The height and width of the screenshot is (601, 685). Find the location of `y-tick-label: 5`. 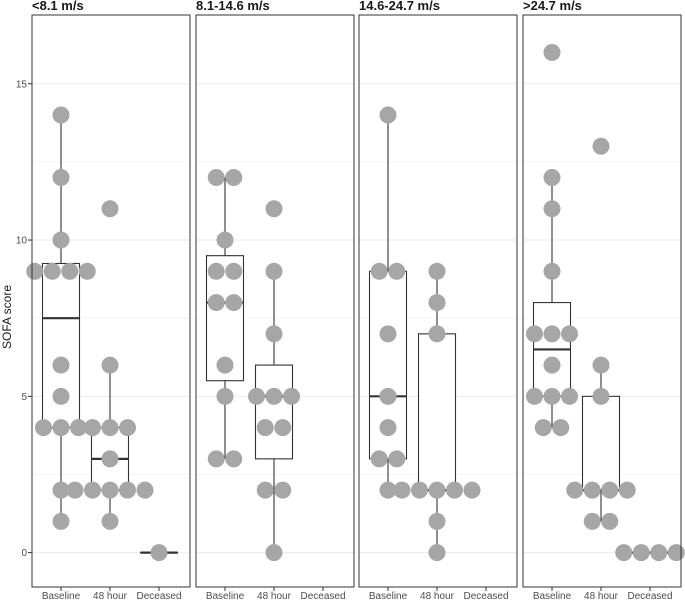

y-tick-label: 5 is located at coordinates (24, 397).